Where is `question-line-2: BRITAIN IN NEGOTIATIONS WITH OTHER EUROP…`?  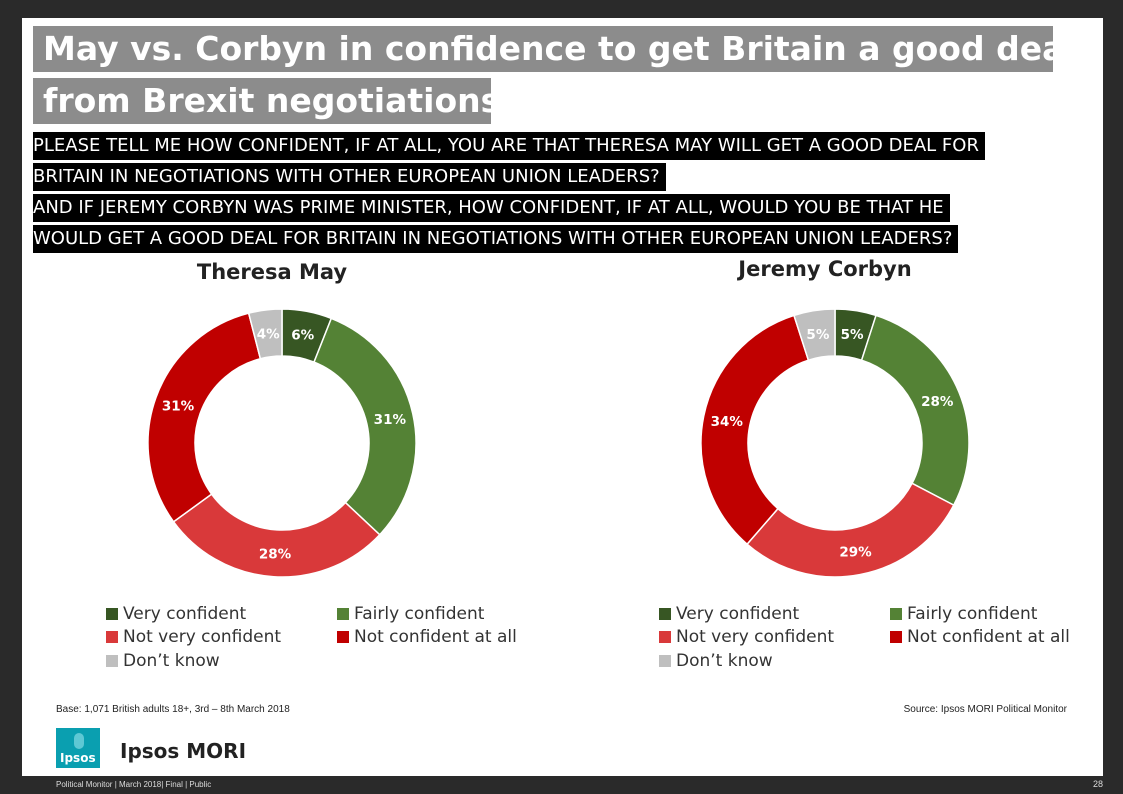 question-line-2: BRITAIN IN NEGOTIATIONS WITH OTHER EUROP… is located at coordinates (349, 177).